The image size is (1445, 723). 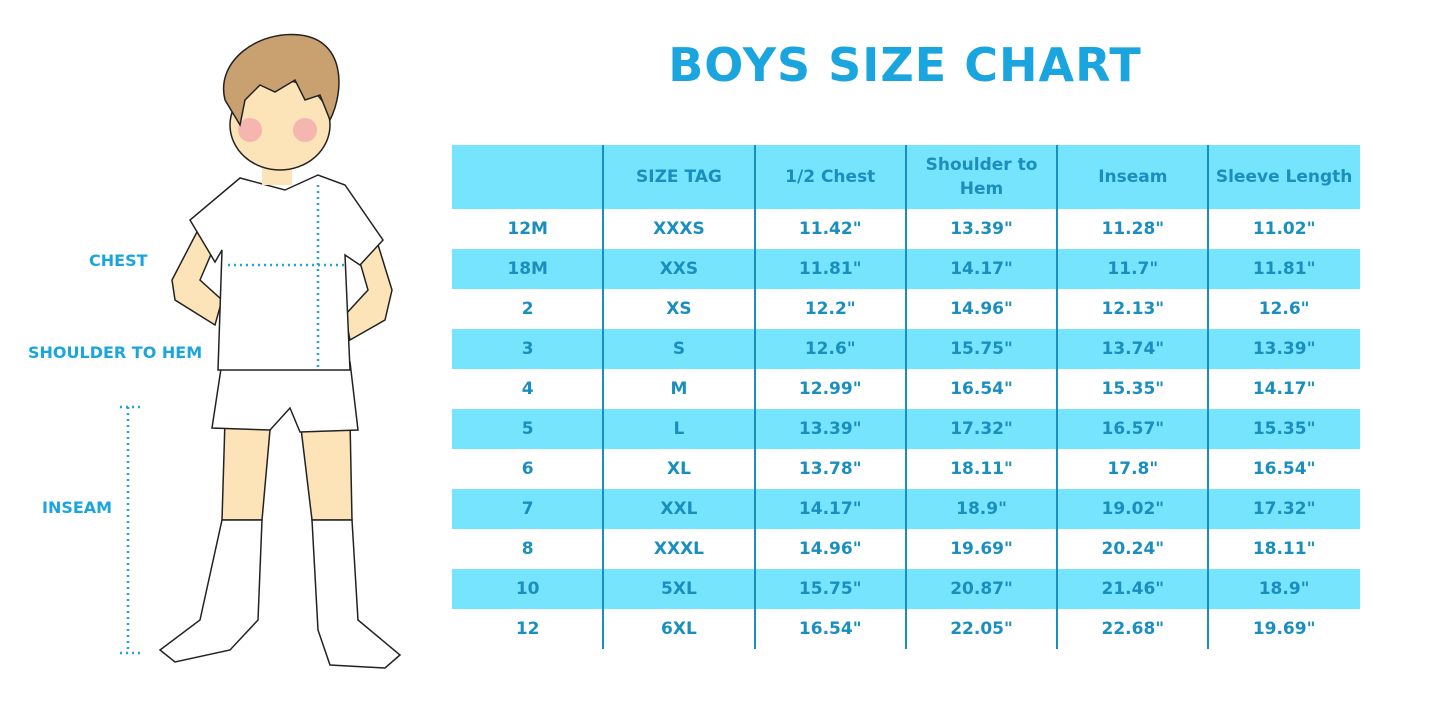 What do you see at coordinates (679, 309) in the screenshot?
I see `table-cell: XS` at bounding box center [679, 309].